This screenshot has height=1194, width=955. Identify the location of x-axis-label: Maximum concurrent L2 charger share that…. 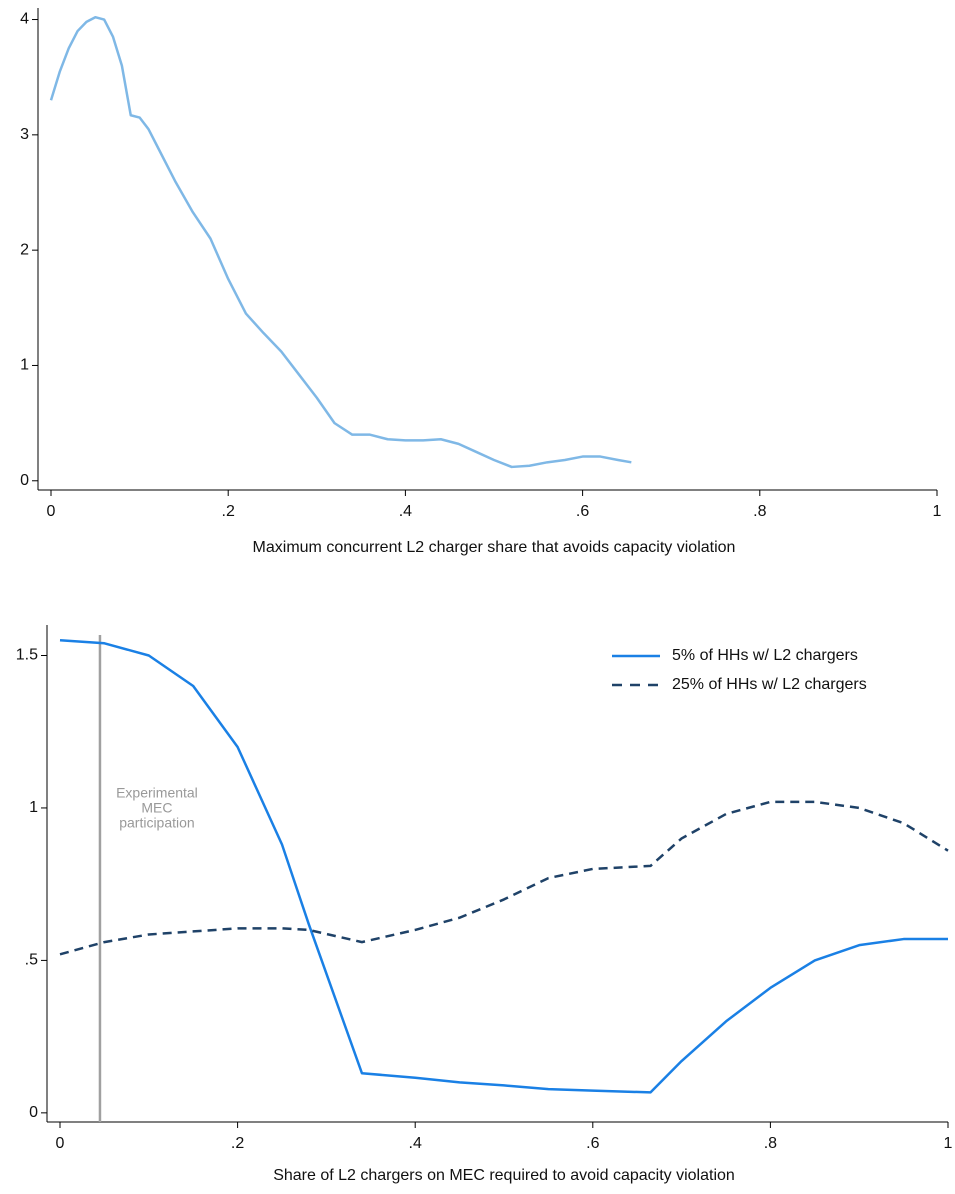
(494, 547).